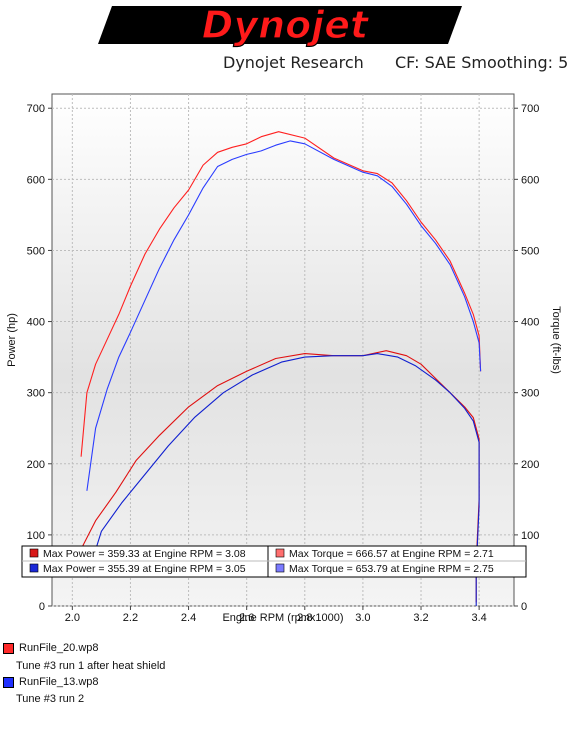 This screenshot has width=571, height=729. Describe the element at coordinates (304, 618) in the screenshot. I see `x-tick-label-4: 2.8` at that location.